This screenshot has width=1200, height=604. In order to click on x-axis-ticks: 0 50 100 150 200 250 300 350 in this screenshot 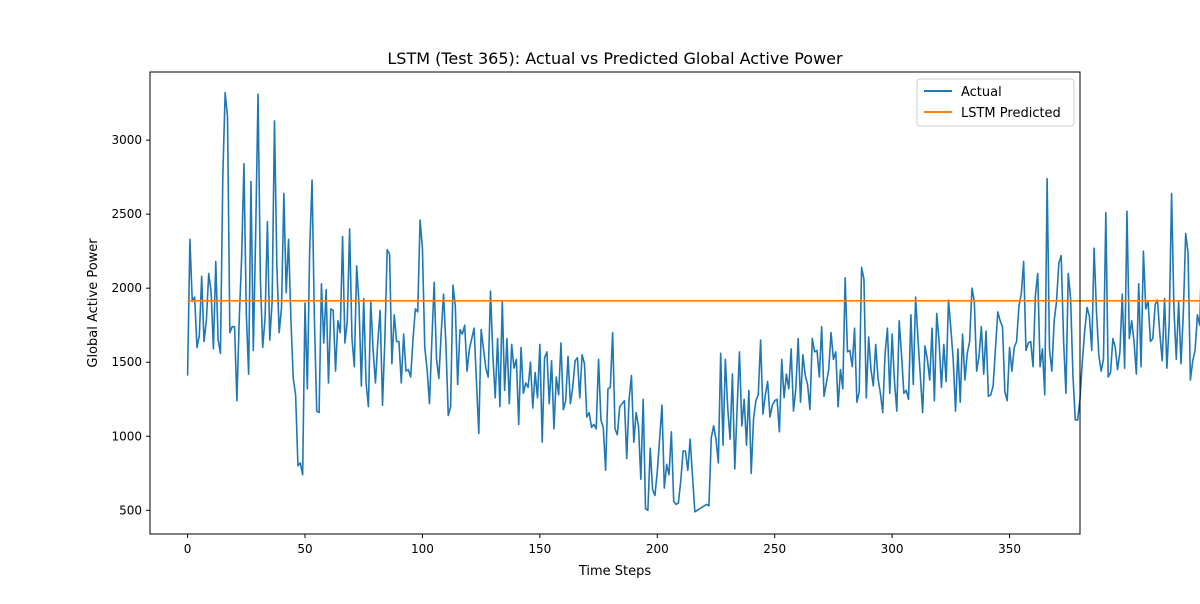, I will do `click(602, 545)`.